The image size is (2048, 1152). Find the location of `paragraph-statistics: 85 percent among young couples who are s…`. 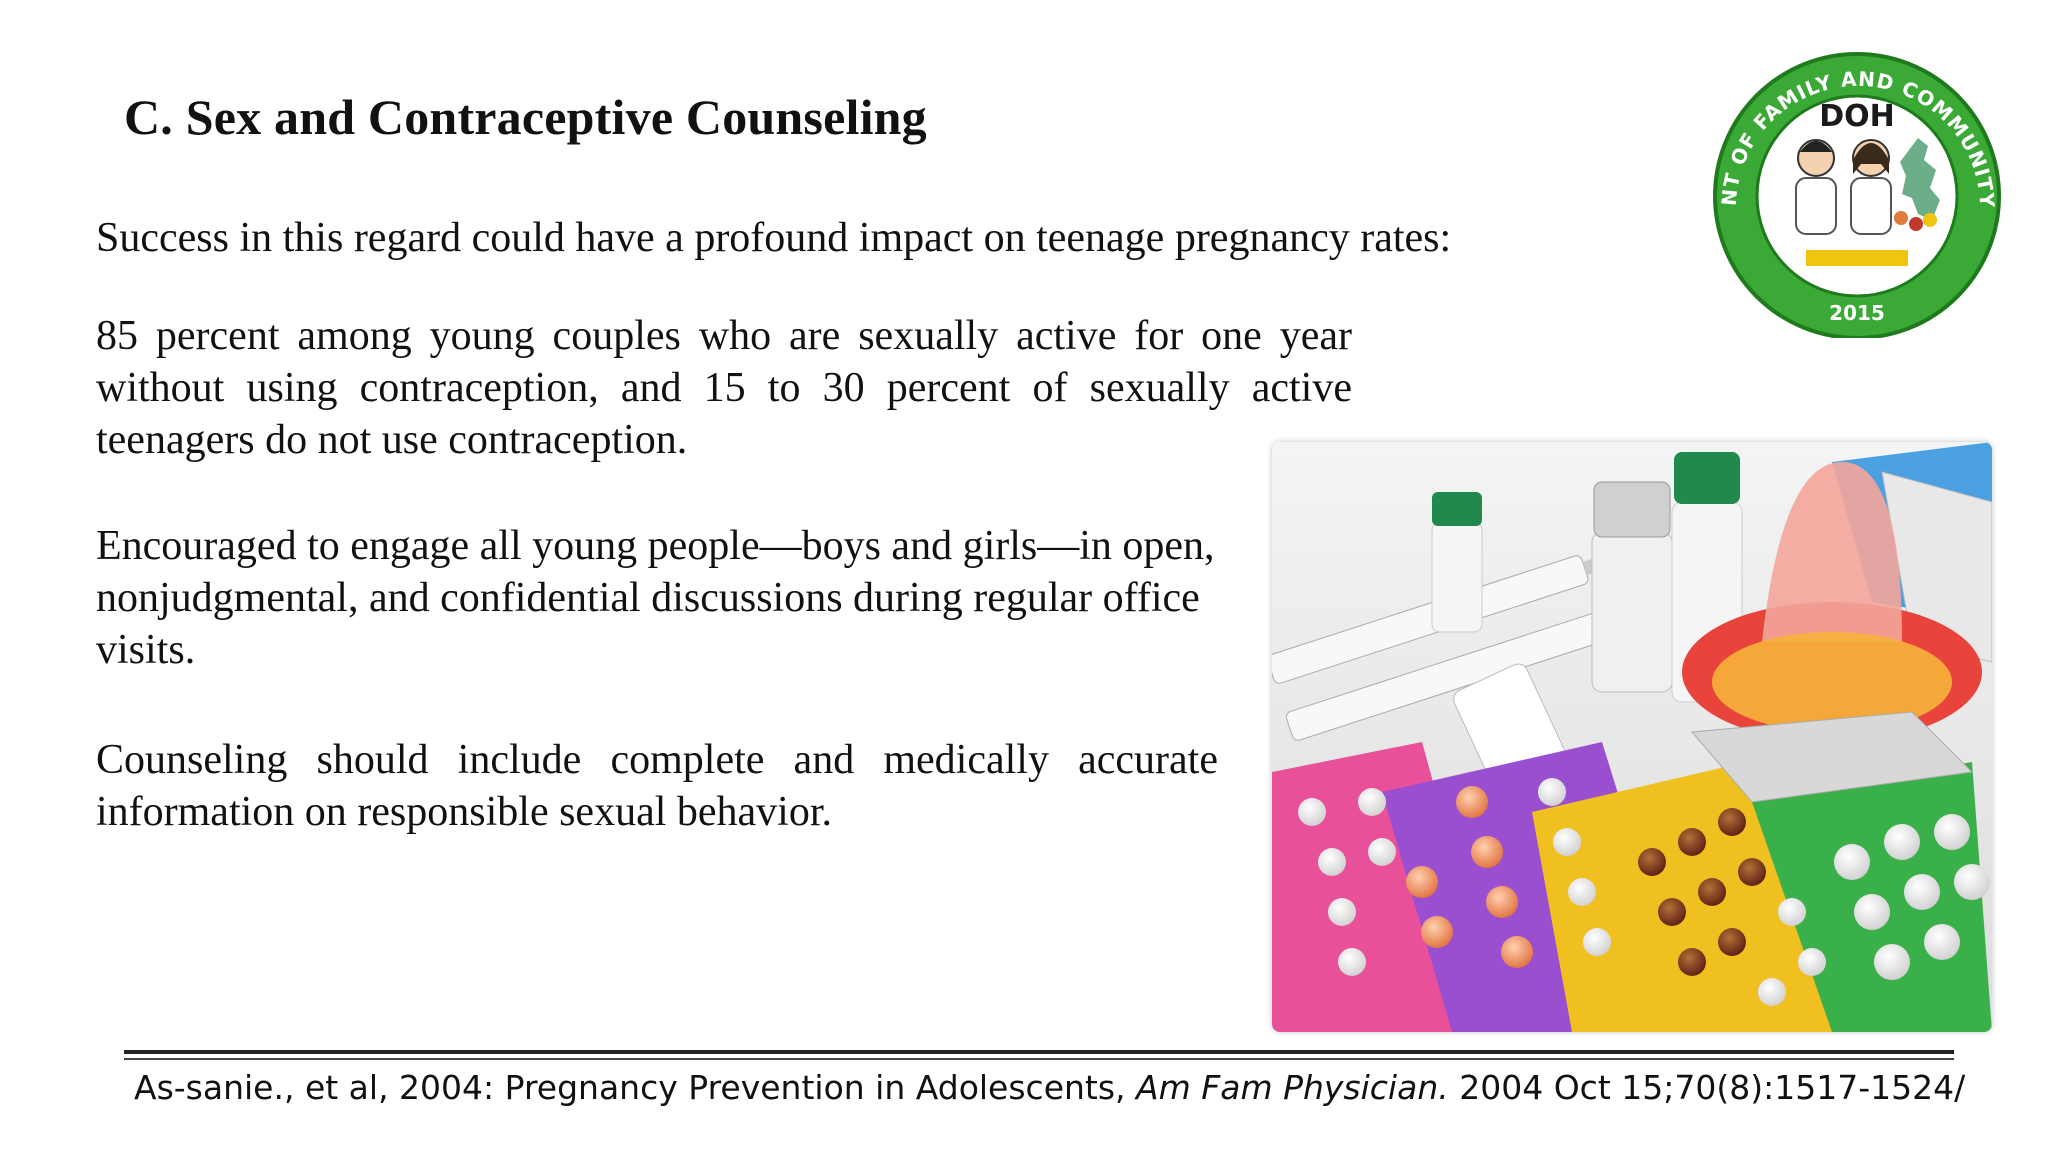

paragraph-statistics: 85 percent among young couples who are s… is located at coordinates (724, 388).